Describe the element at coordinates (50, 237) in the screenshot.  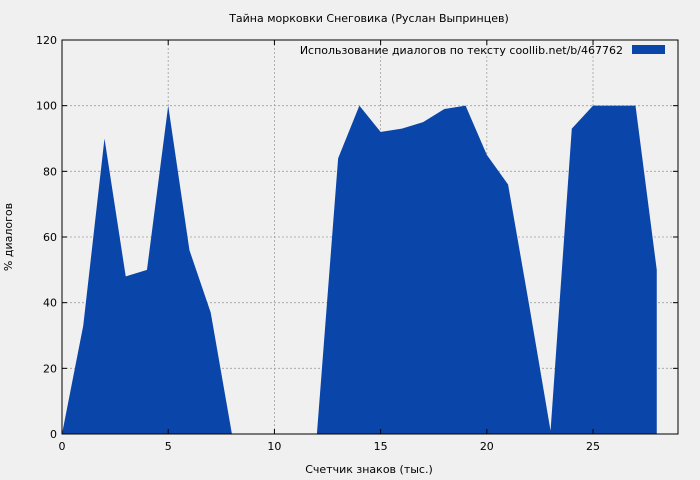
I see `y-tick-label: 60` at that location.